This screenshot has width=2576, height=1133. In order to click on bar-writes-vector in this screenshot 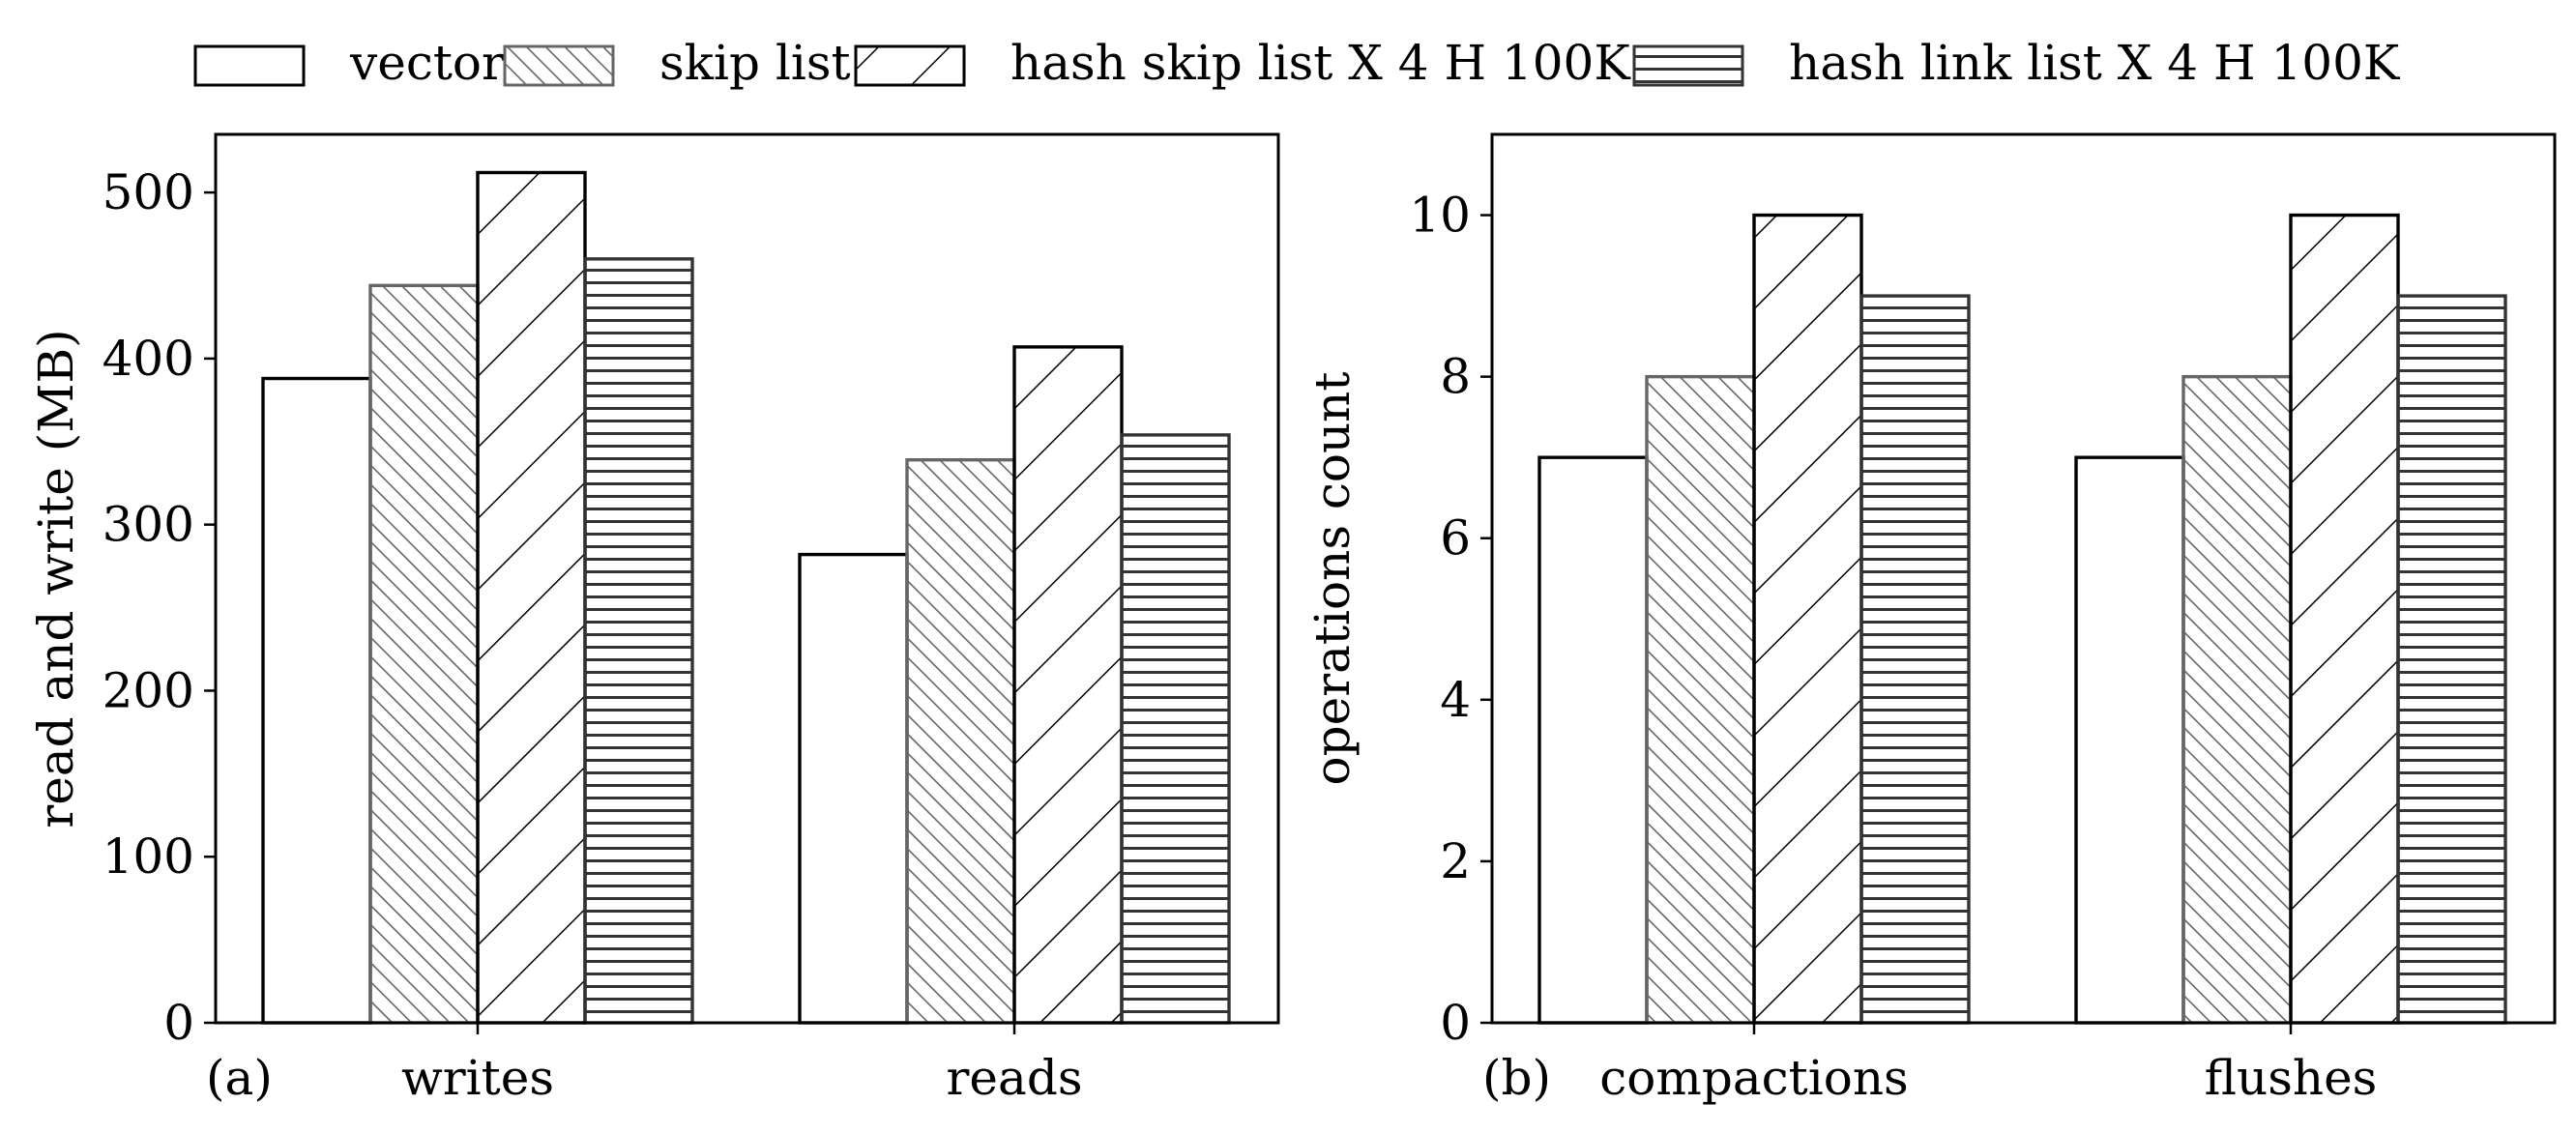, I will do `click(316, 700)`.